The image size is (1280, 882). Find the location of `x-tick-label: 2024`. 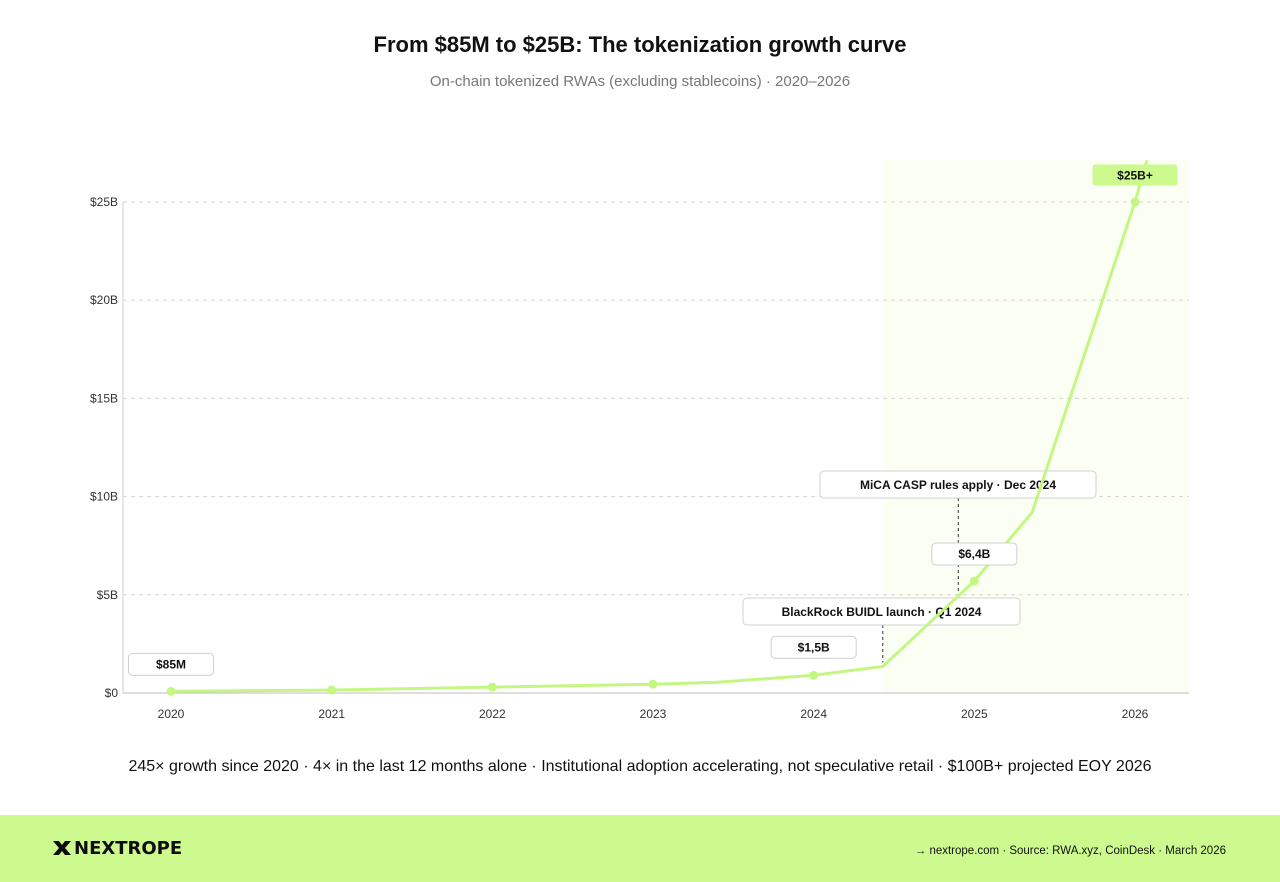

x-tick-label: 2024 is located at coordinates (813, 714).